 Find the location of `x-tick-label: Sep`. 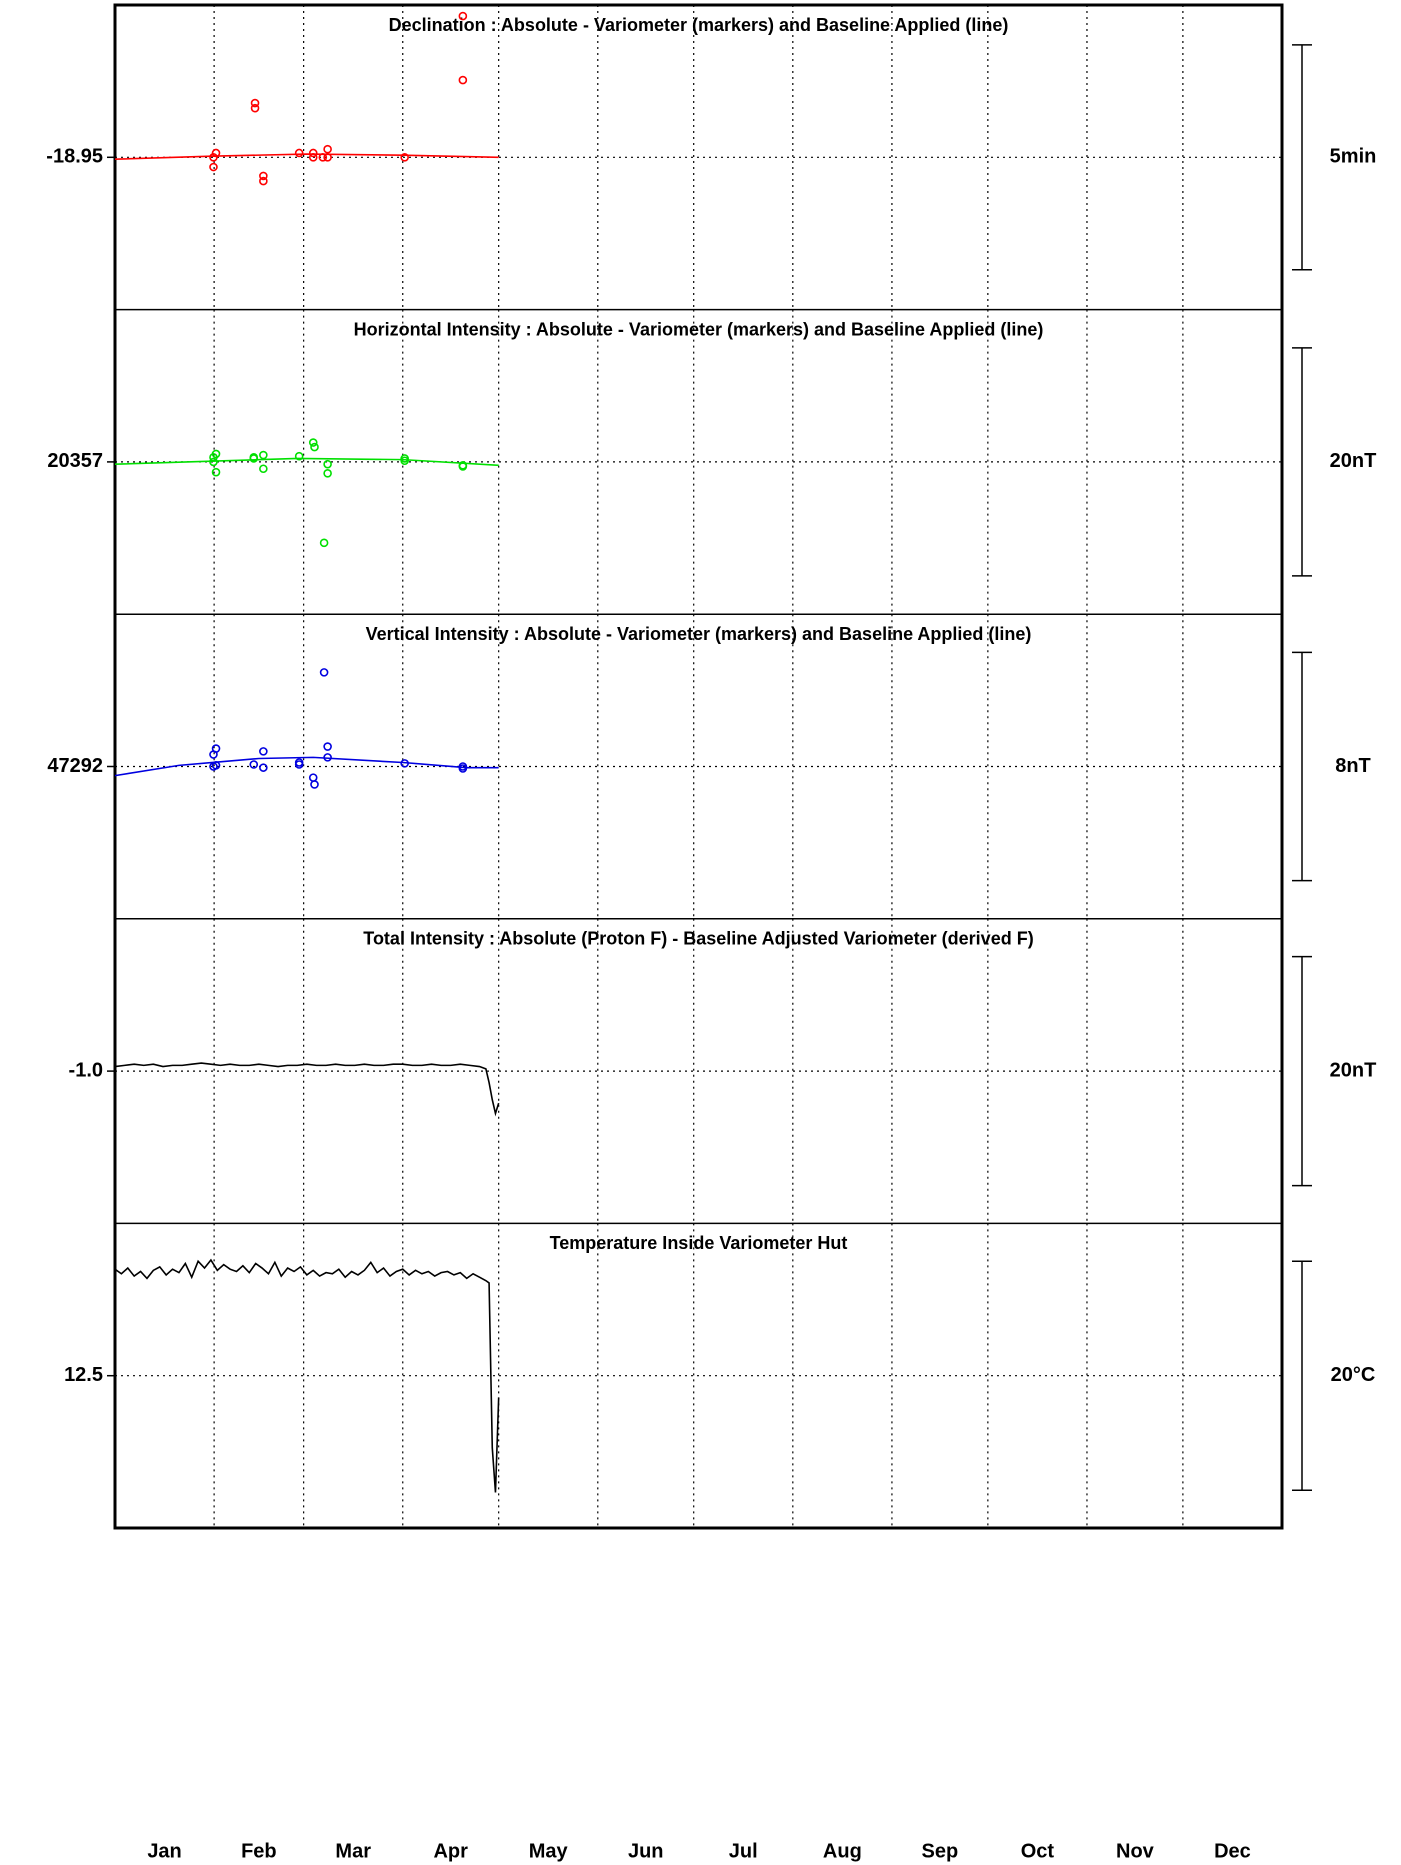

x-tick-label: Sep is located at coordinates (940, 1851).